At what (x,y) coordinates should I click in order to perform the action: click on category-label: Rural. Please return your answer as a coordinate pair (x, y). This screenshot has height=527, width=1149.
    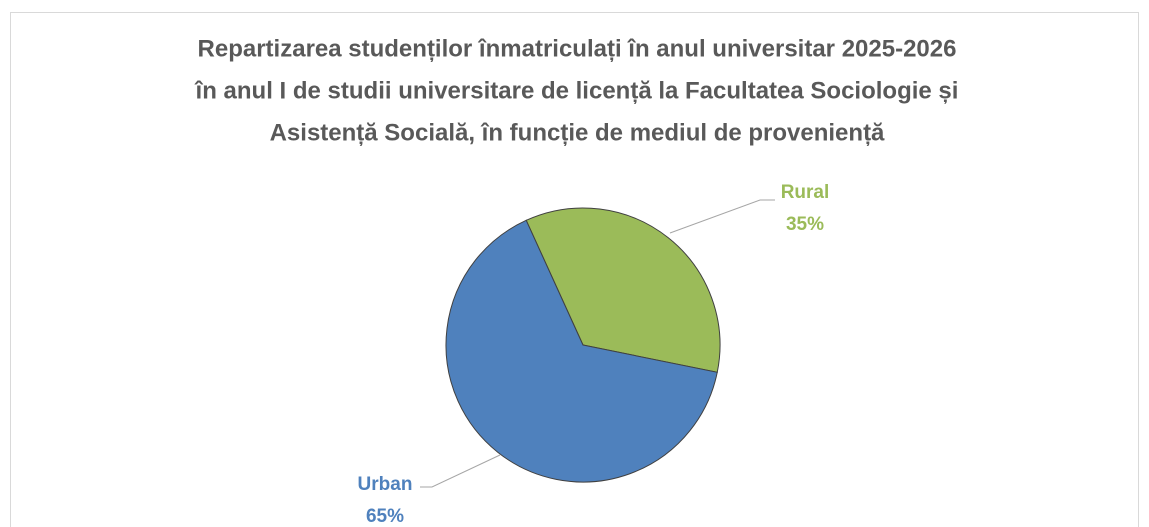
    Looking at the image, I should click on (805, 192).